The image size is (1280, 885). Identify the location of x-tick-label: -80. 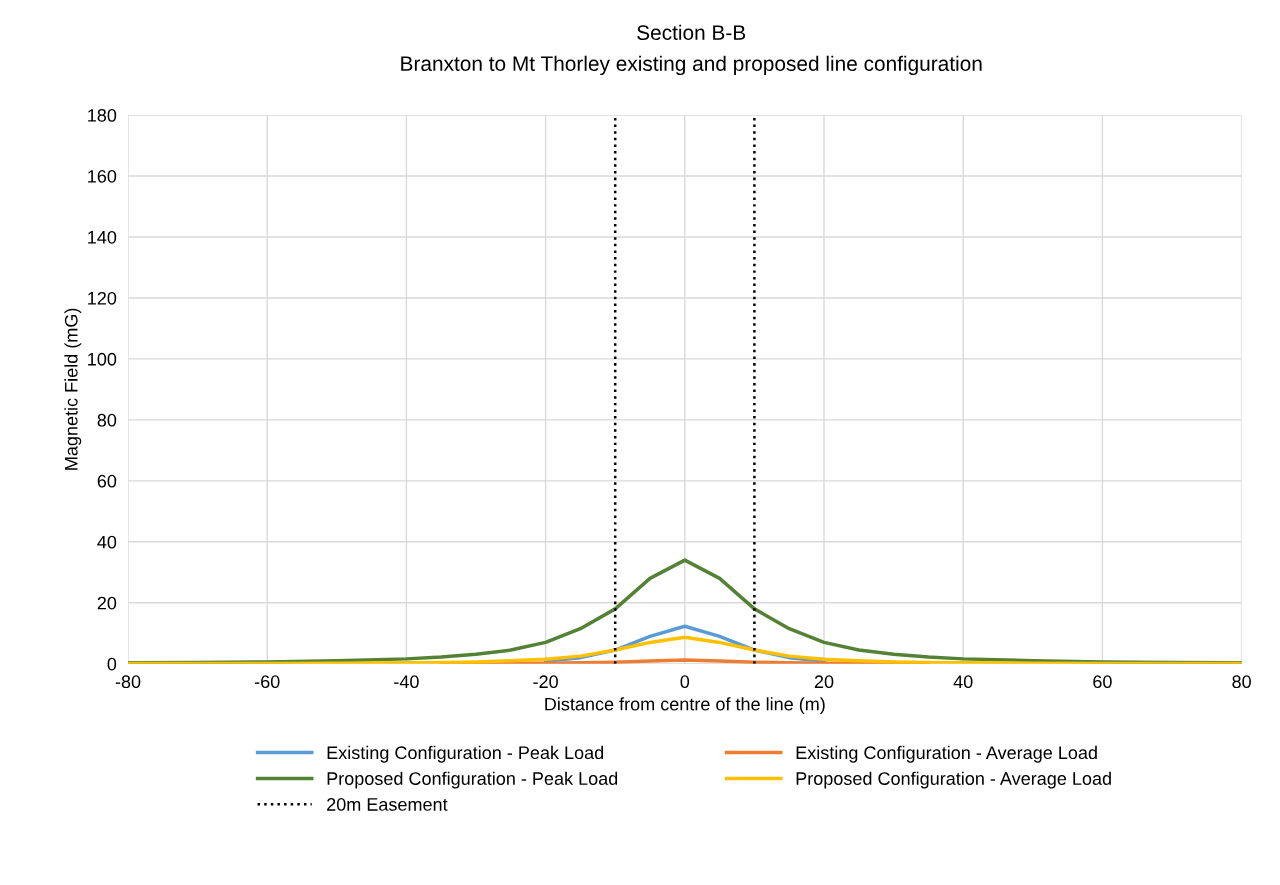
(128, 682).